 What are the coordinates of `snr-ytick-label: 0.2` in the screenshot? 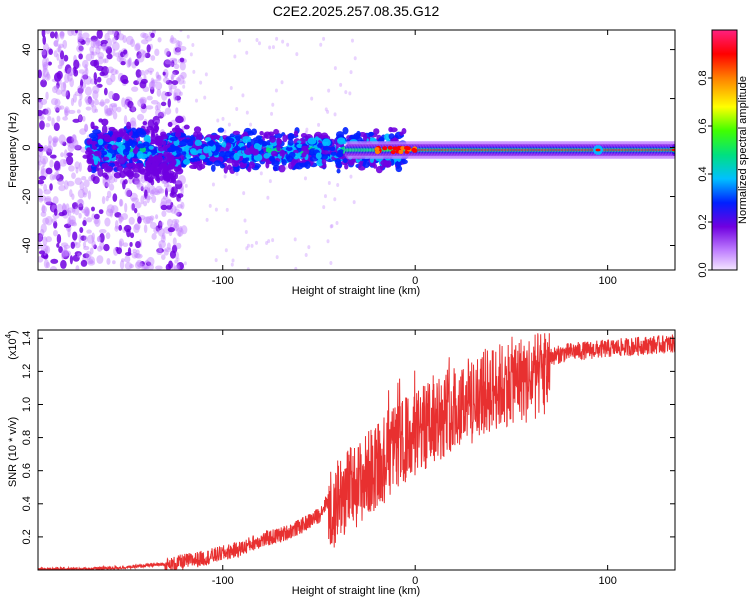 It's located at (27, 536).